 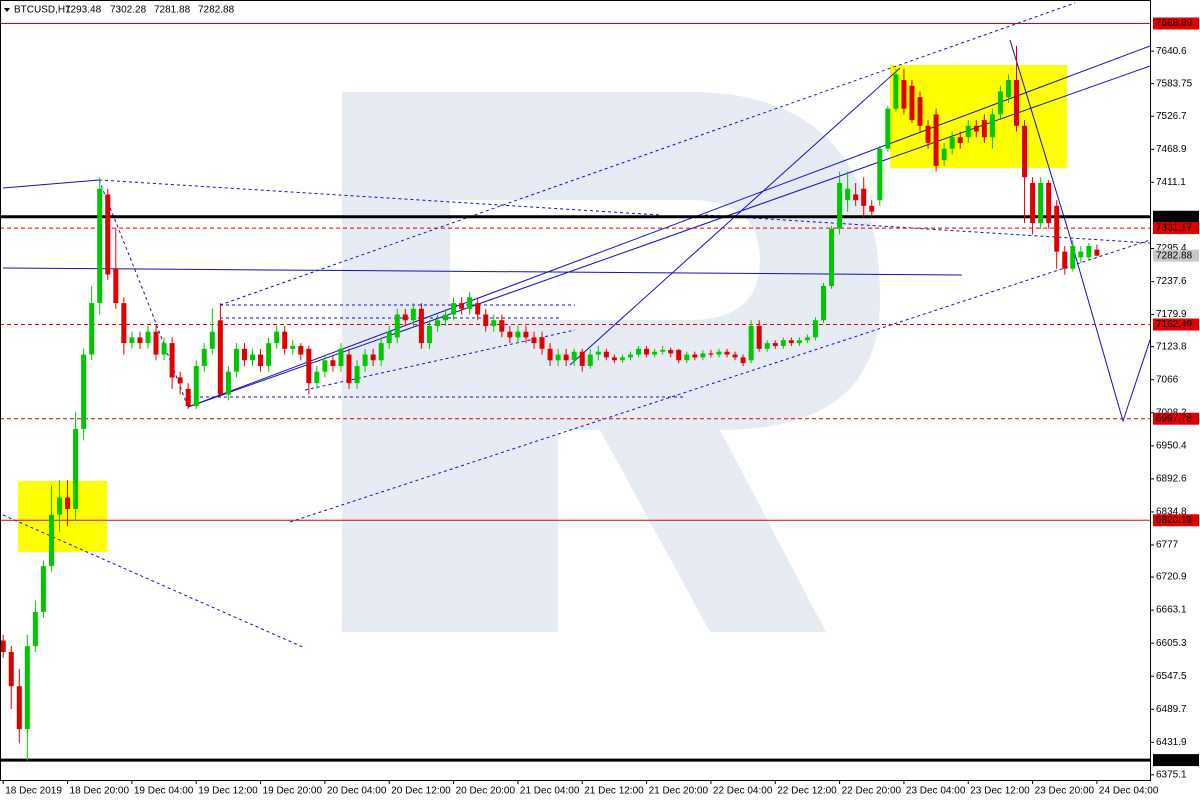 I want to click on y-tick-label: 6834.8, so click(x=1171, y=512).